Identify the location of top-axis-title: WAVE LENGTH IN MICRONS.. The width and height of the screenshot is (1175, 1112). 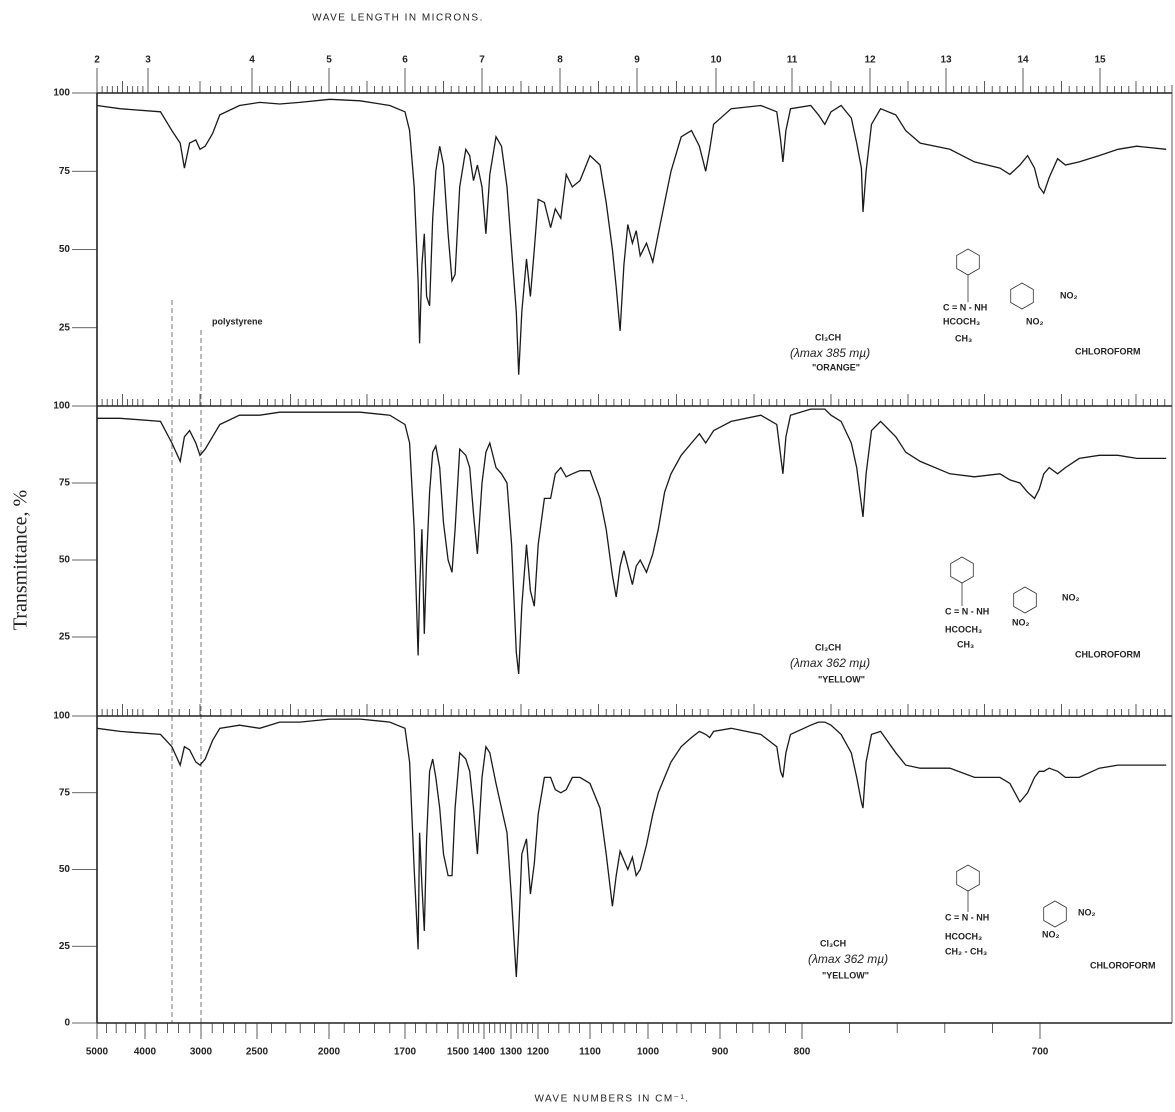
(398, 18).